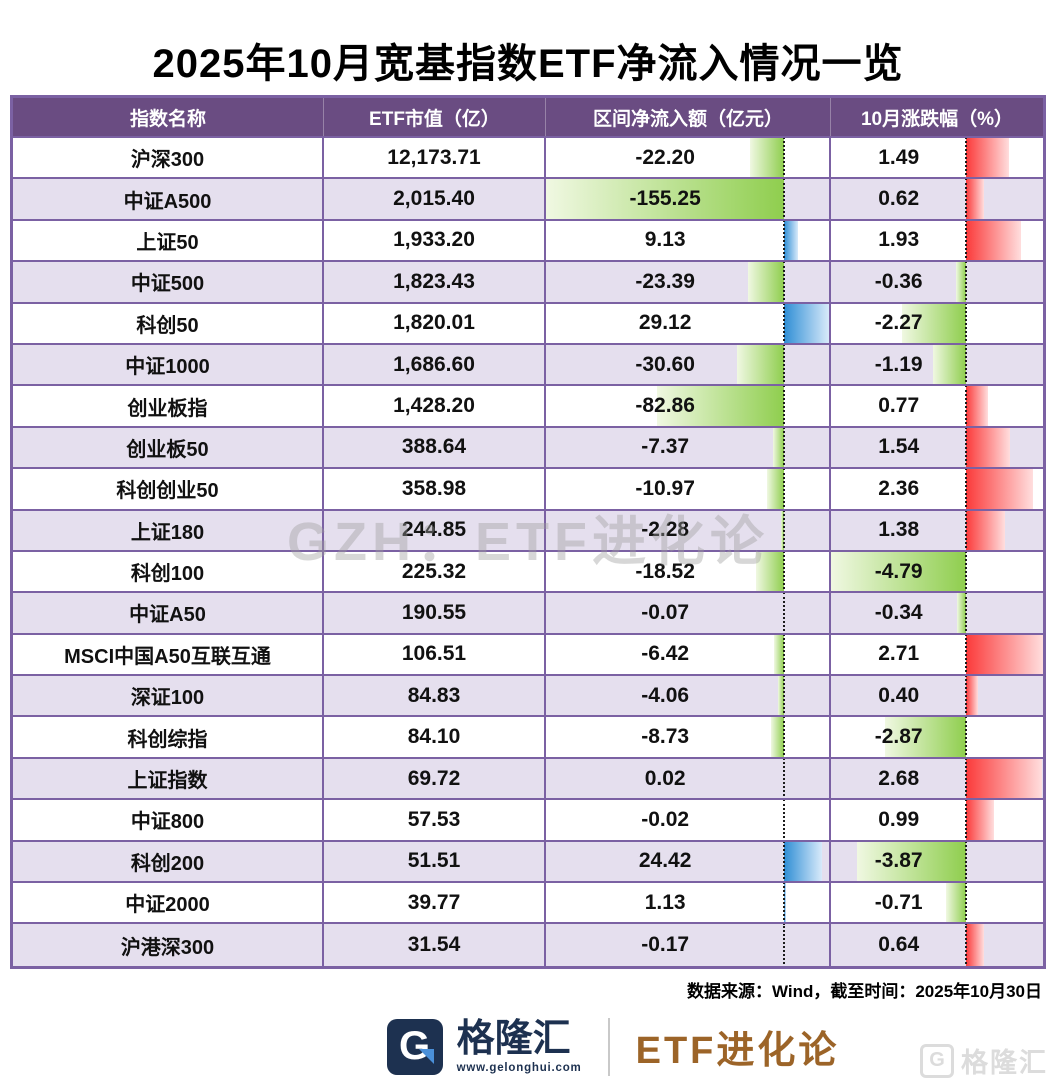 This screenshot has width=1056, height=1088. Describe the element at coordinates (937, 1060) in the screenshot. I see `watermark-logo-icon: G` at that location.